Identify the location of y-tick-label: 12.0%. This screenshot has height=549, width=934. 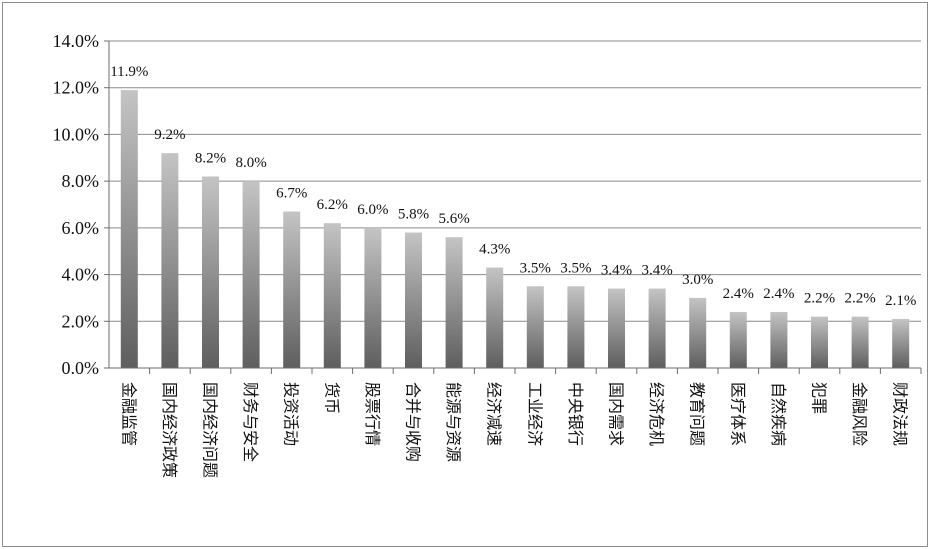
(76, 88).